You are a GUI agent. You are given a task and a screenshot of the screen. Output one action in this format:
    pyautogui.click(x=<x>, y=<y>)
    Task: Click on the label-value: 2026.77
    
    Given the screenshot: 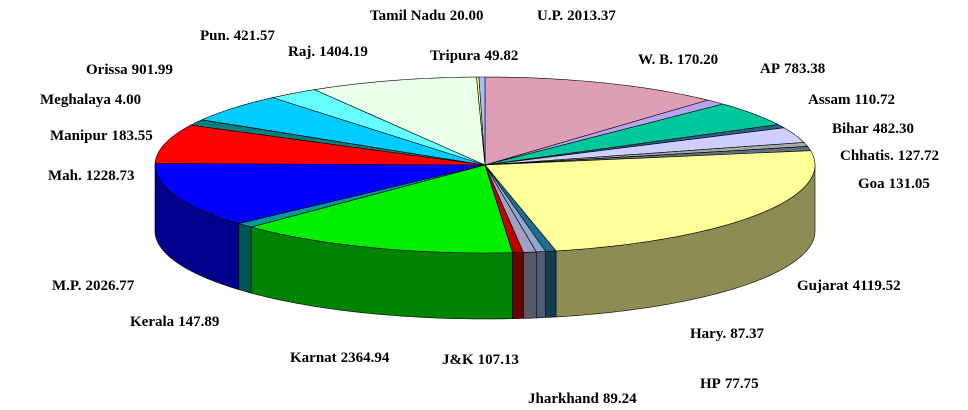 What is the action you would take?
    pyautogui.click(x=109, y=286)
    